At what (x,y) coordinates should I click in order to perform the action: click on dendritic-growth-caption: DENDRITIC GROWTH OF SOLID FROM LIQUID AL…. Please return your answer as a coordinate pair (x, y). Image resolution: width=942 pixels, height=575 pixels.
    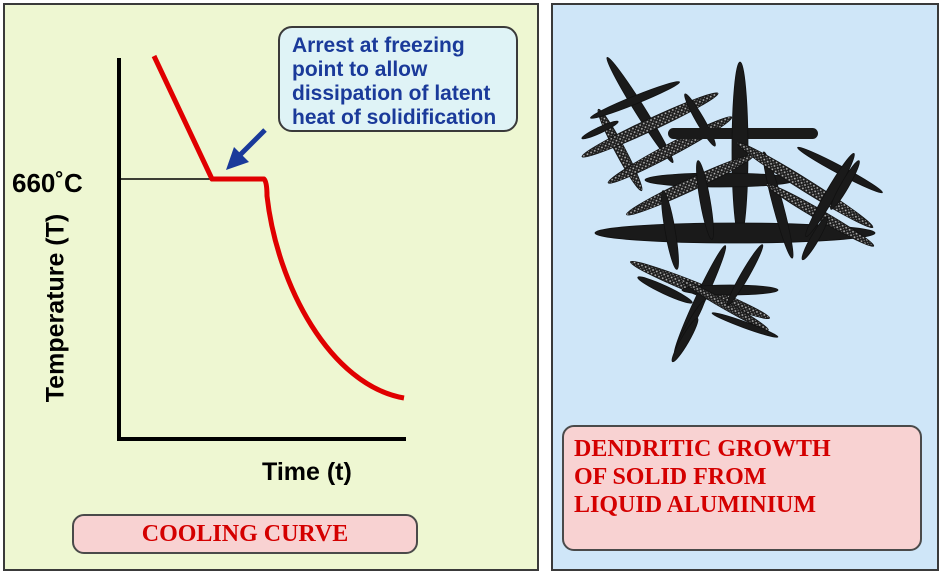
    Looking at the image, I should click on (742, 488).